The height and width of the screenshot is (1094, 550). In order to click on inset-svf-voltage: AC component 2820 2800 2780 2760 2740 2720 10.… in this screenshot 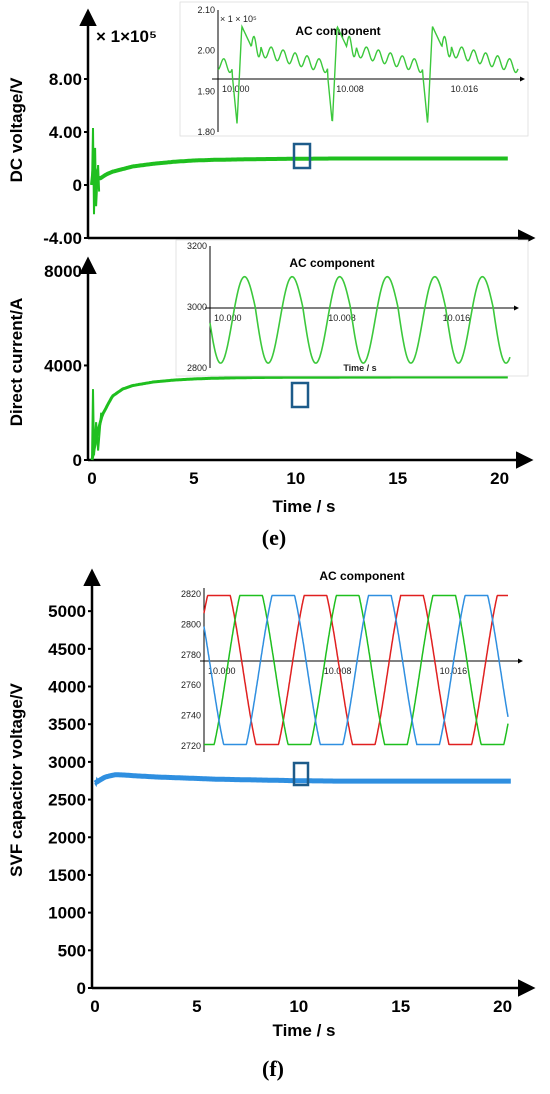, I will do `click(352, 660)`.